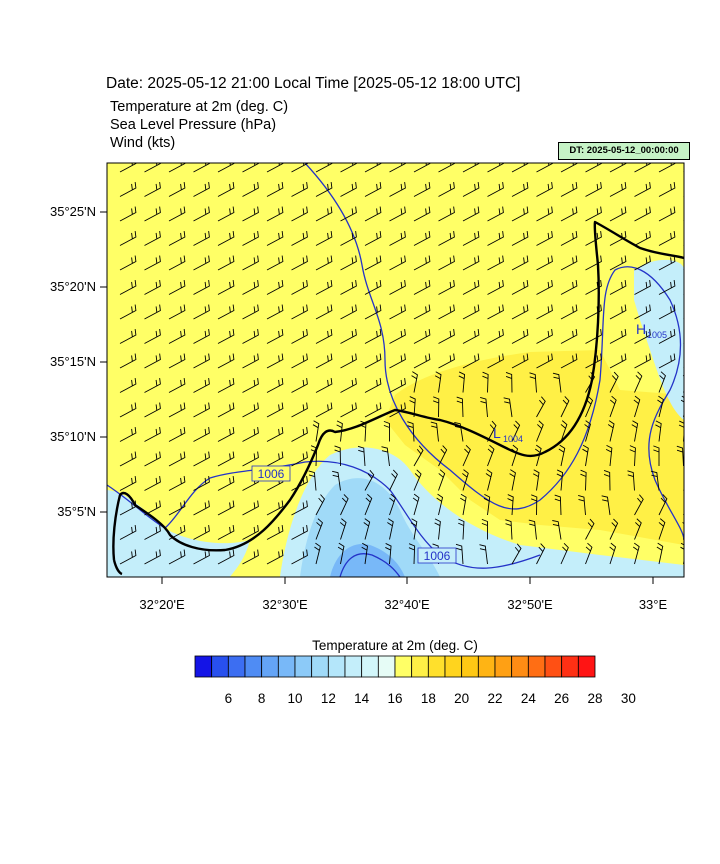  Describe the element at coordinates (430, 698) in the screenshot. I see `colorbar-ticks: 6 8 10 12 14 16 18 20 22 24 26 28 30` at that location.